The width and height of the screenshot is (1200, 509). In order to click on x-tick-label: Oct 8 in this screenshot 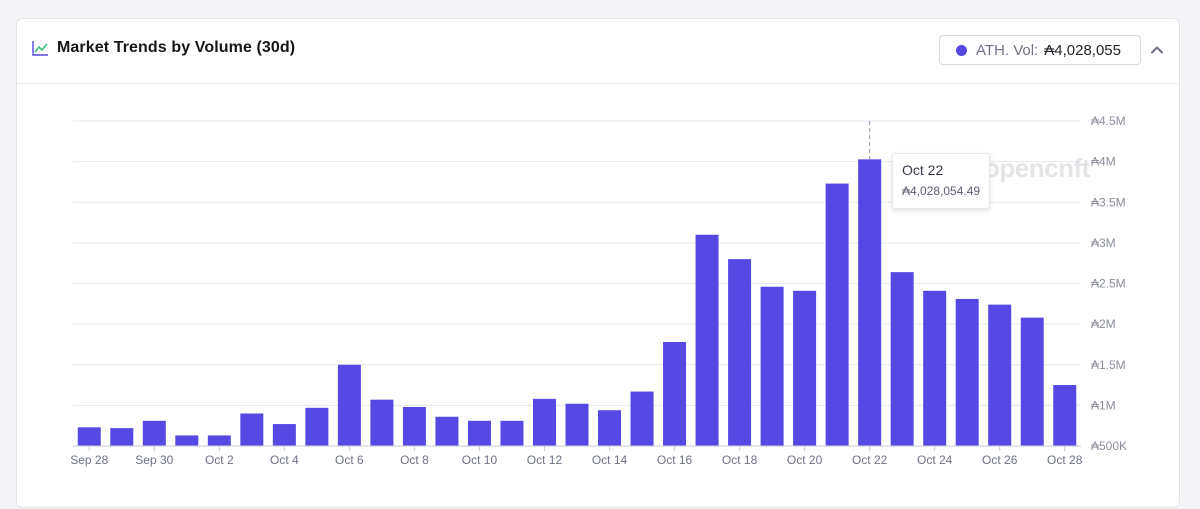, I will do `click(414, 460)`.